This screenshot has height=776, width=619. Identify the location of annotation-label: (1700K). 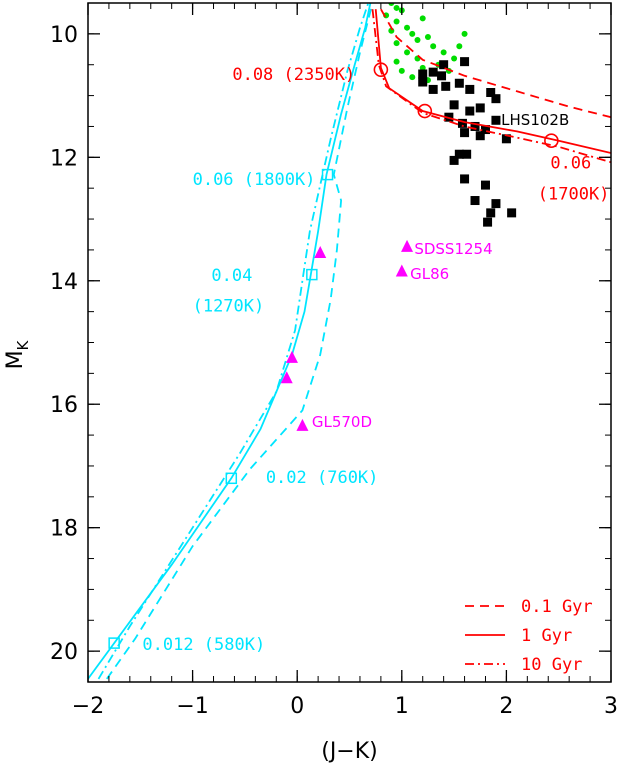
(574, 194).